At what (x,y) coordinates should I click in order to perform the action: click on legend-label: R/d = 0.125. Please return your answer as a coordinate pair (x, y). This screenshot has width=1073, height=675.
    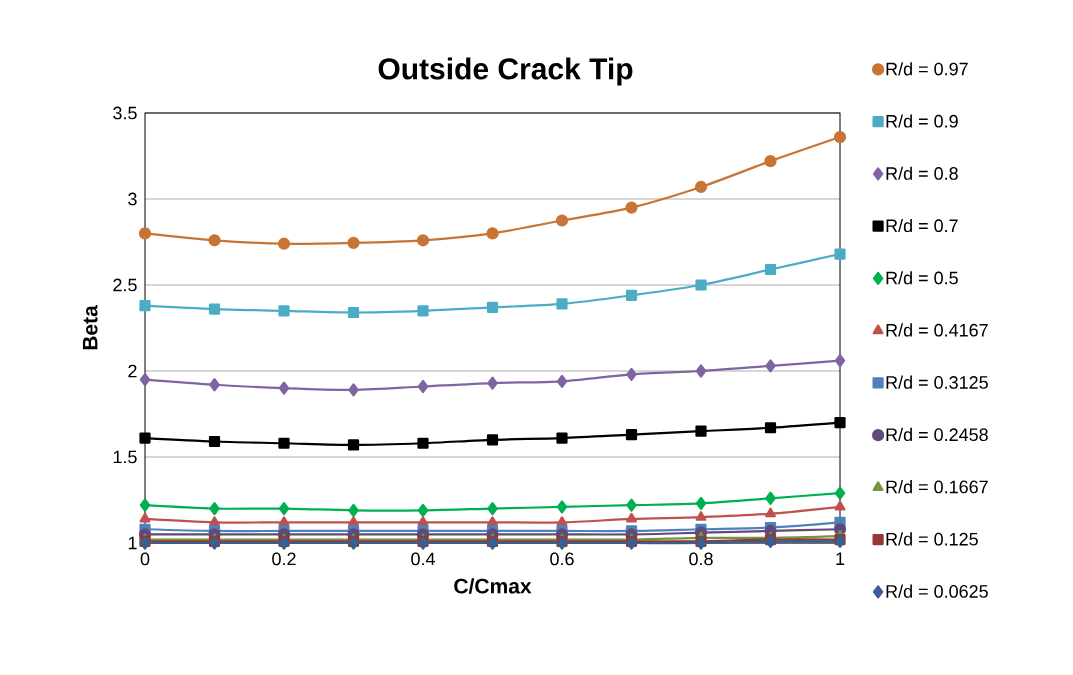
    Looking at the image, I should click on (932, 539).